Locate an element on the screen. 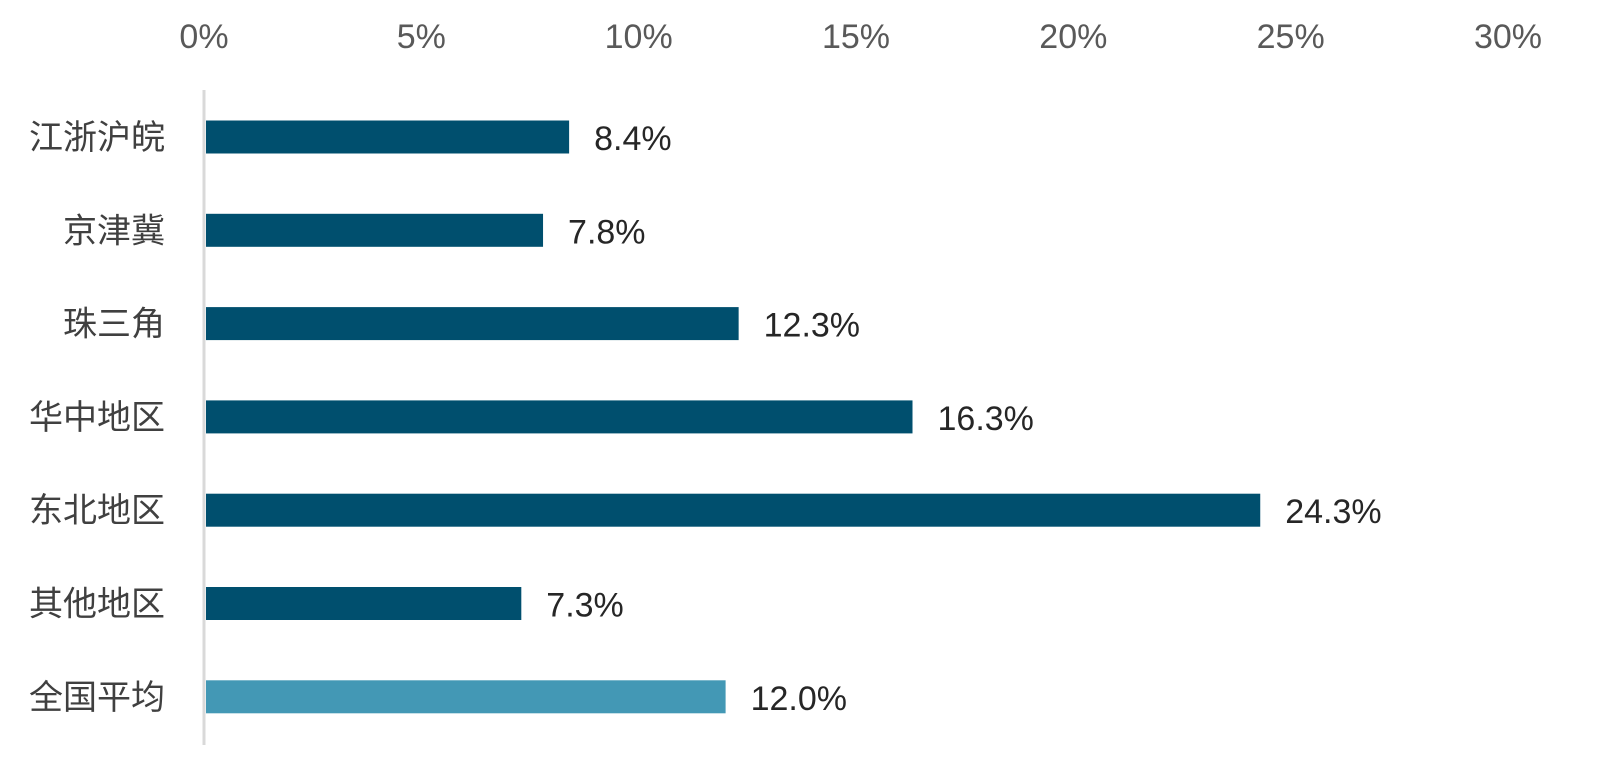  category-label: 华中地区 is located at coordinates (97, 418).